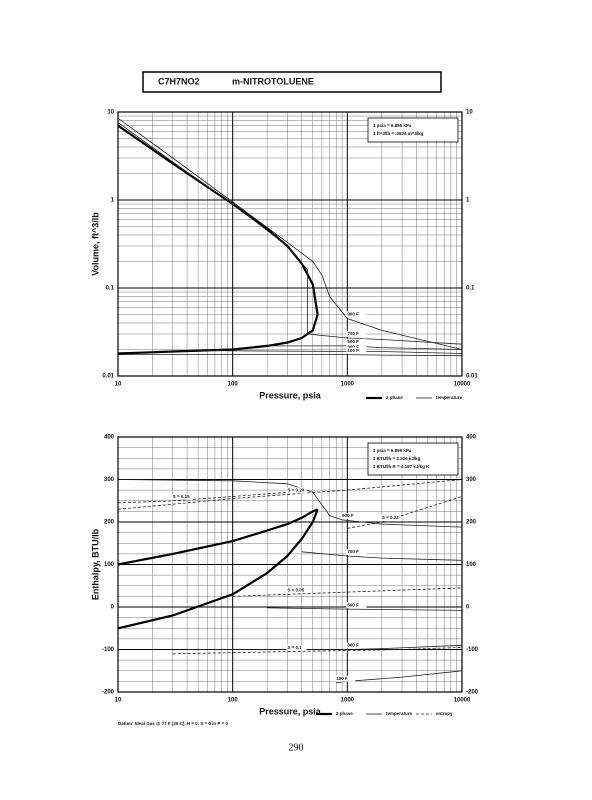 This screenshot has height=800, width=592. Describe the element at coordinates (296, 747) in the screenshot. I see `page-number: 290` at that location.